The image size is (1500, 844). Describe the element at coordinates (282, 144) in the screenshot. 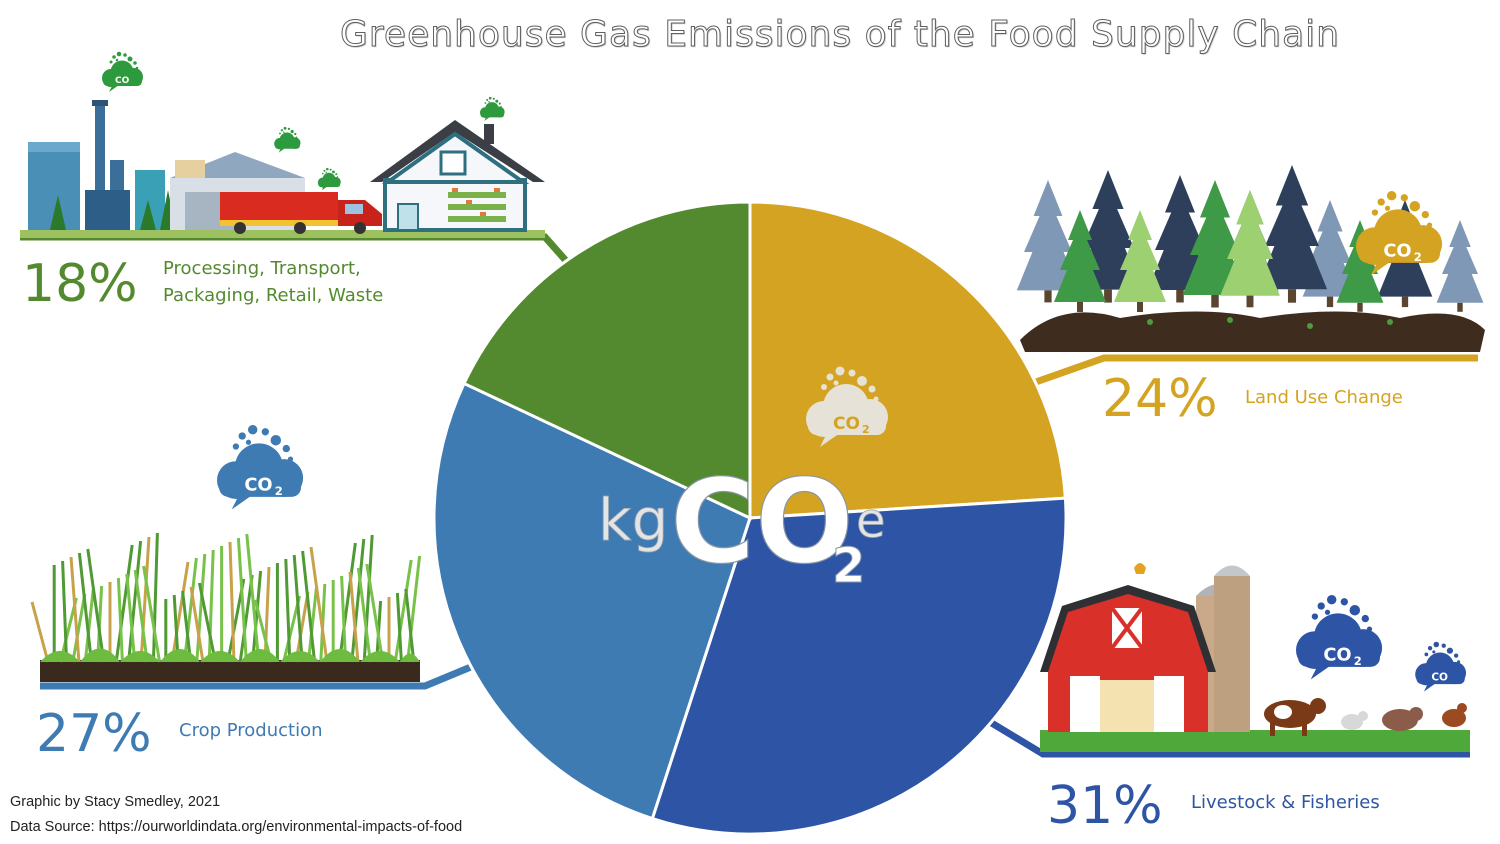

I see `industry-illustration: CO` at that location.